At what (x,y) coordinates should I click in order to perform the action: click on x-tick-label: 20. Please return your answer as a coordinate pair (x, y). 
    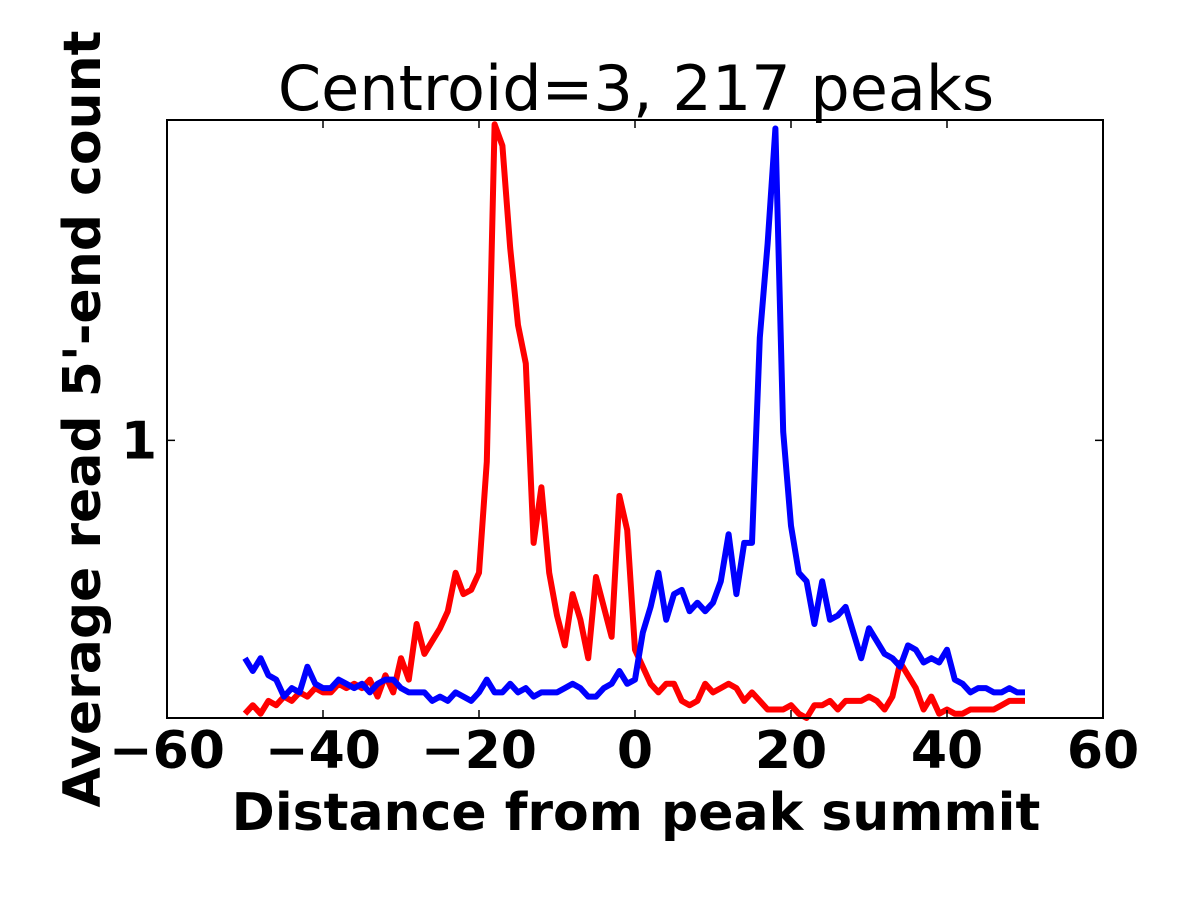
    Looking at the image, I should click on (791, 751).